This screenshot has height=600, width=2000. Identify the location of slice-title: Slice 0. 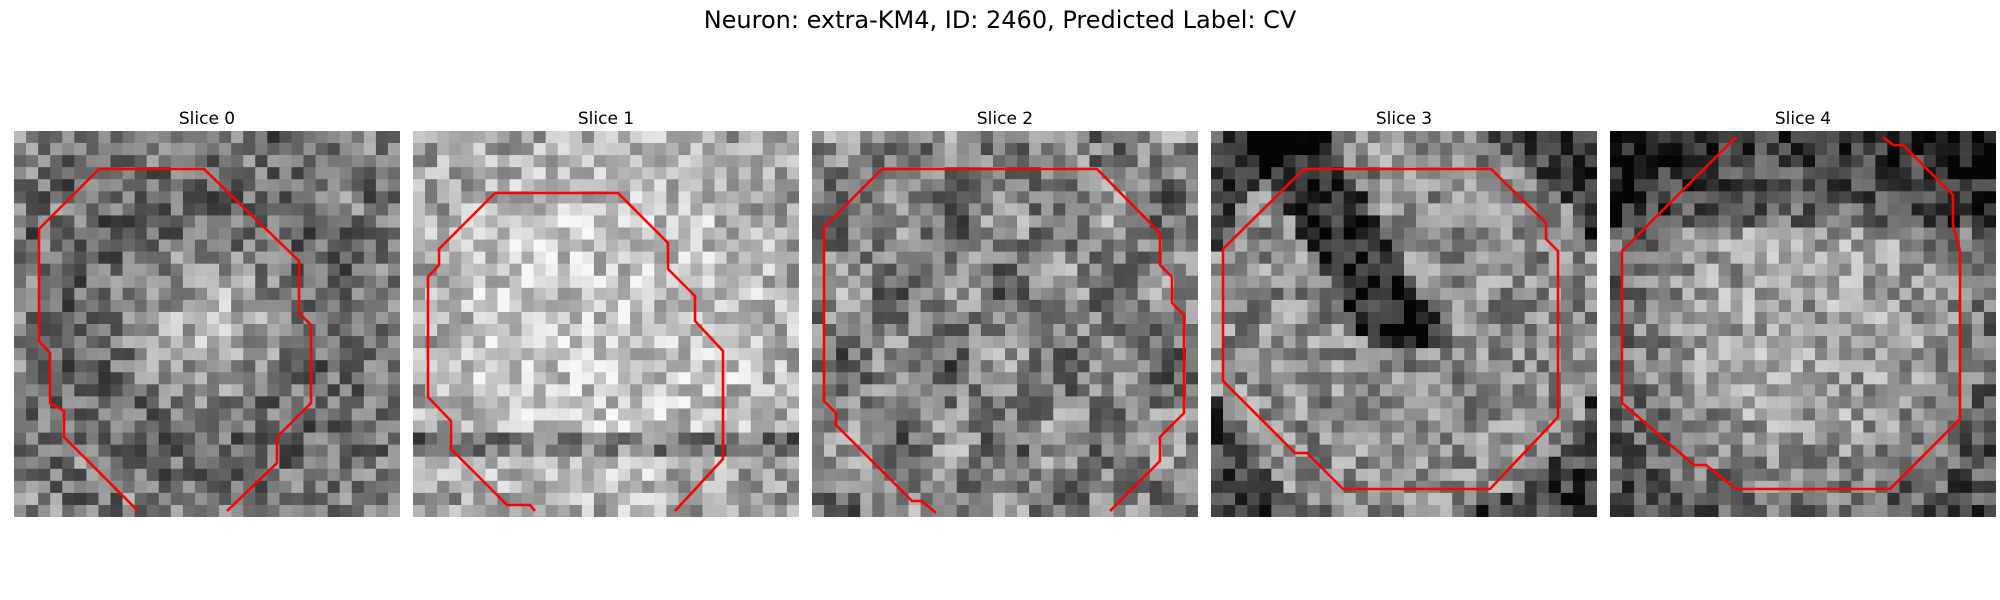
(207, 119).